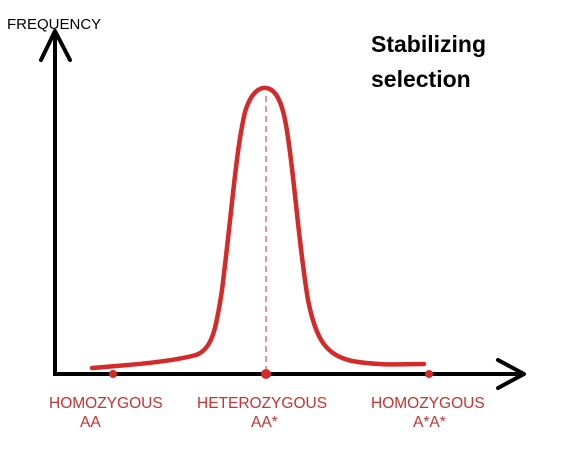 This screenshot has width=576, height=464. Describe the element at coordinates (55, 45) in the screenshot. I see `y-axis-arrowhead` at that location.